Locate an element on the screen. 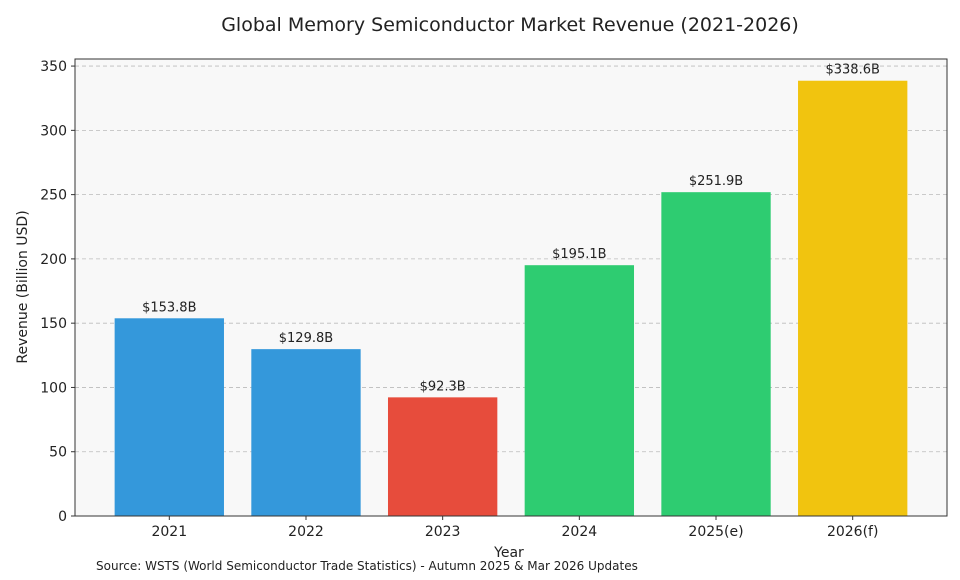 The width and height of the screenshot is (960, 580). x-axis-ticks: 2021 2022 2023 2024 2025(e) 2026(f) is located at coordinates (514, 528).